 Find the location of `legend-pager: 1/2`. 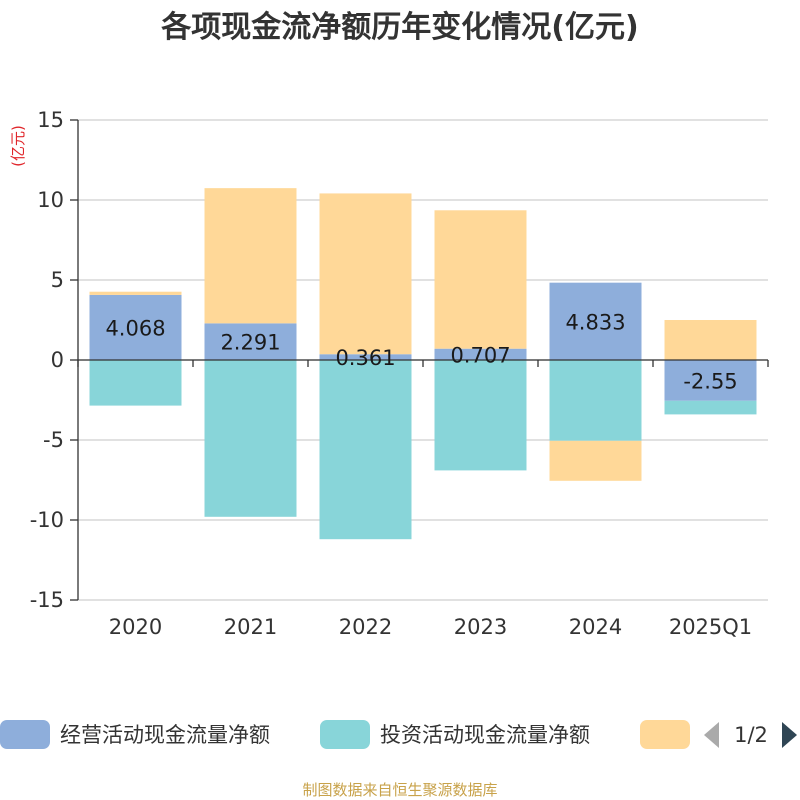

legend-pager: 1/2 is located at coordinates (750, 735).